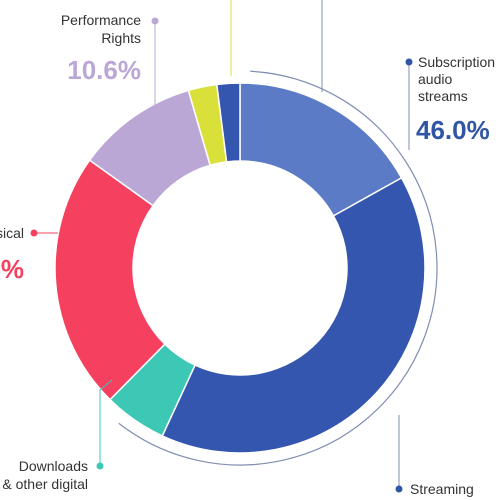  Describe the element at coordinates (106, 422) in the screenshot. I see `leader-downloads` at that location.